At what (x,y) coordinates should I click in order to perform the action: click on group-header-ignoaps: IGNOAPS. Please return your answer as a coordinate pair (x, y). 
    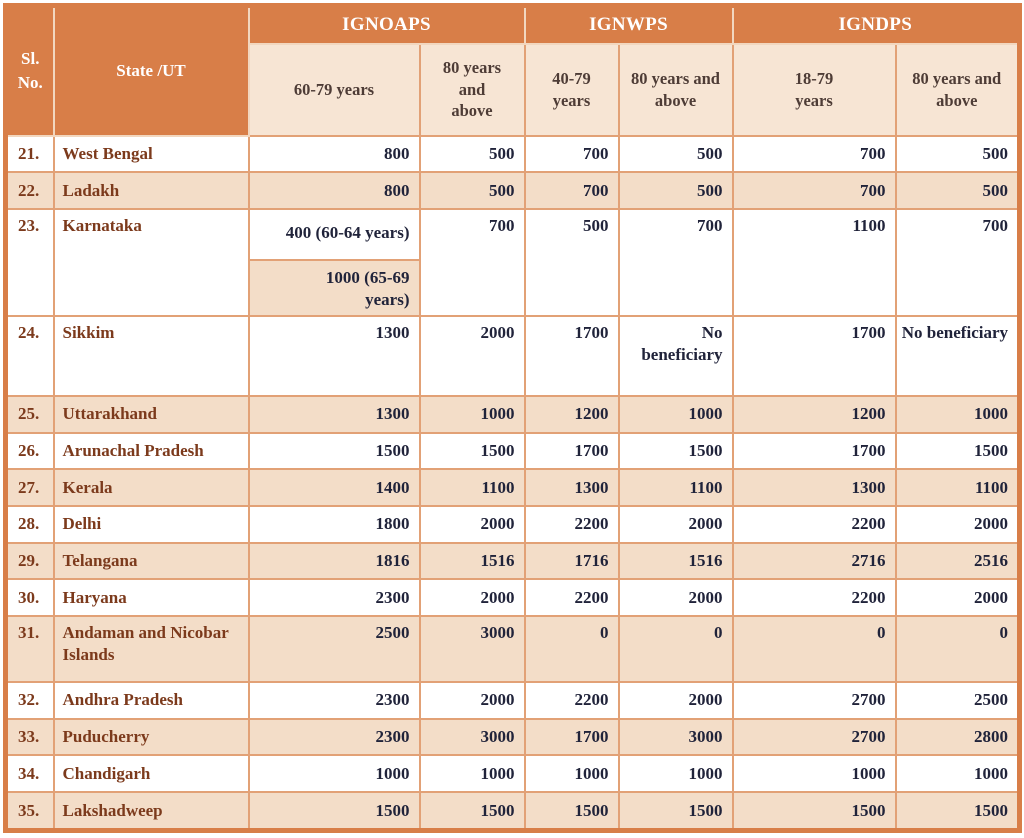
    Looking at the image, I should click on (386, 24).